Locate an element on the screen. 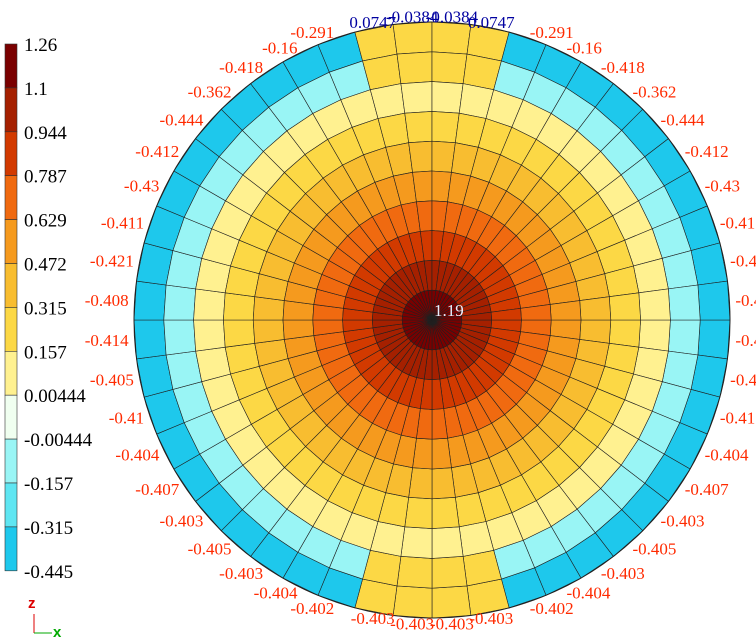 The width and height of the screenshot is (756, 641). legend-label: 0.629 is located at coordinates (45, 221).